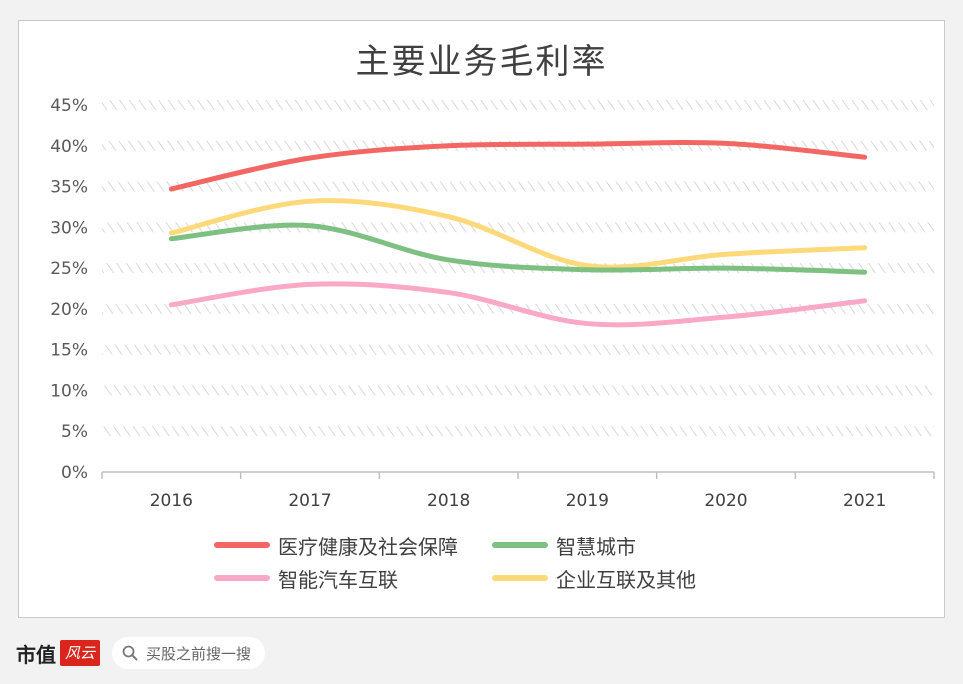 The width and height of the screenshot is (963, 684). Describe the element at coordinates (74, 432) in the screenshot. I see `y-tick-label: 5%` at that location.